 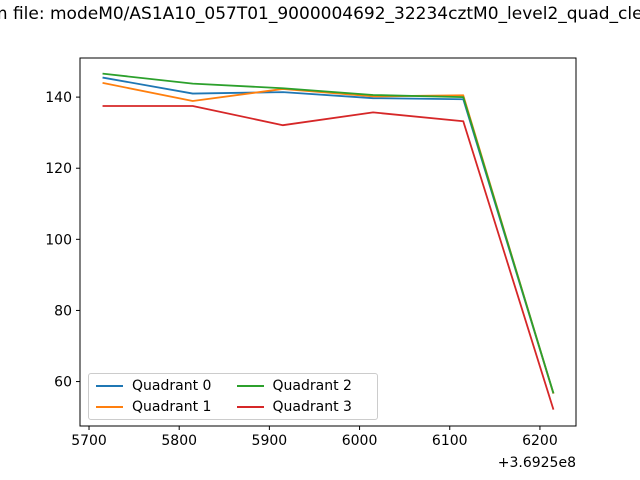 I want to click on legend-column-2: Quadrant 2 Quadrant 3, so click(x=307, y=397).